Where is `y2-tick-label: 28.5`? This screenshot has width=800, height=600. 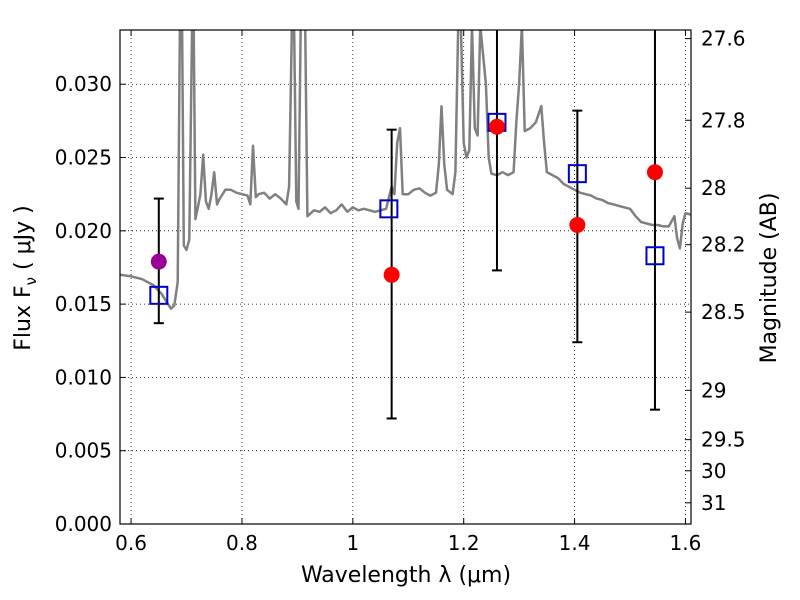
y2-tick-label: 28.5 is located at coordinates (723, 312).